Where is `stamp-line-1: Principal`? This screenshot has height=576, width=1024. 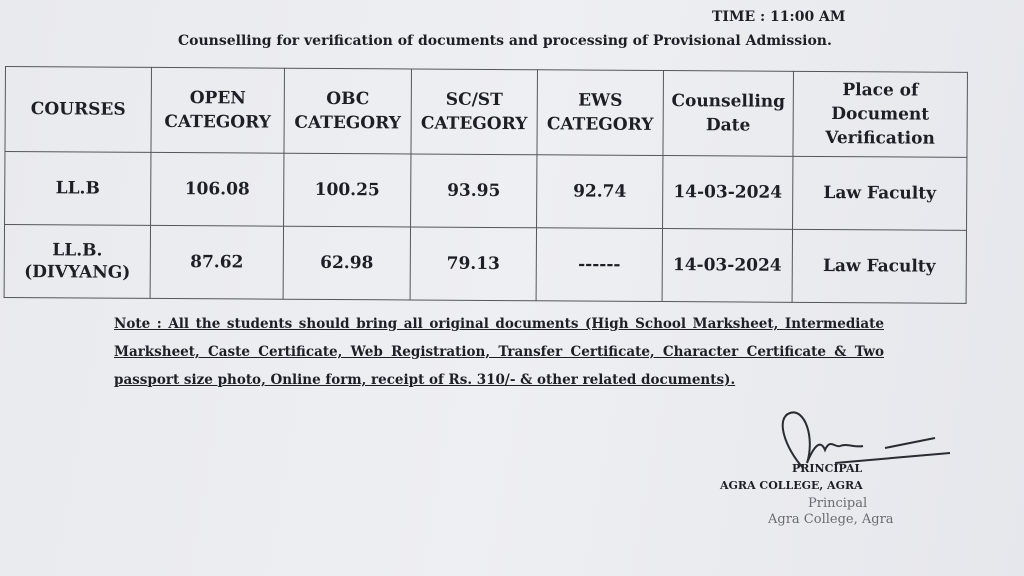 stamp-line-1: Principal is located at coordinates (838, 503).